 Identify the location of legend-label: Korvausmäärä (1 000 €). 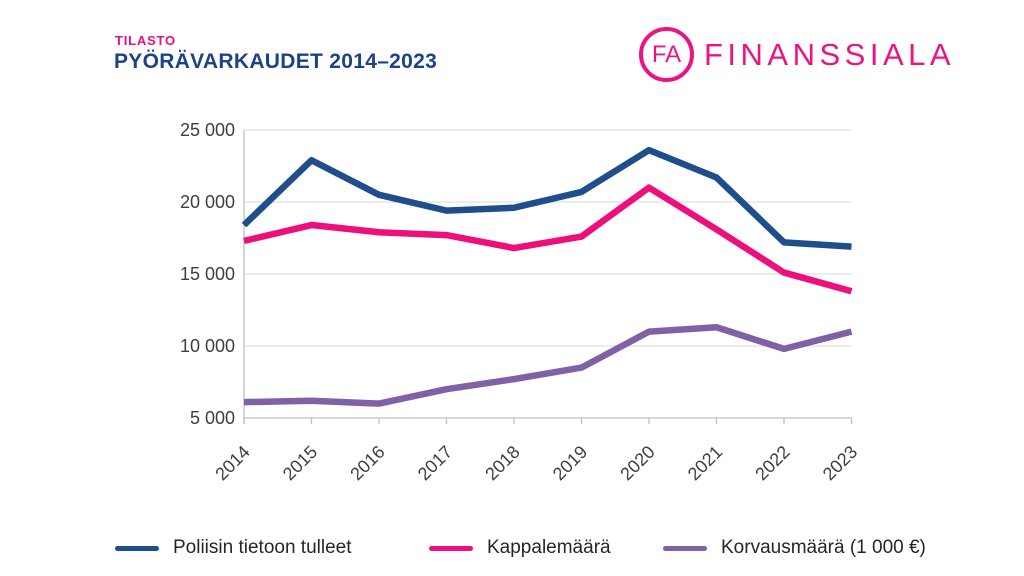
(823, 547).